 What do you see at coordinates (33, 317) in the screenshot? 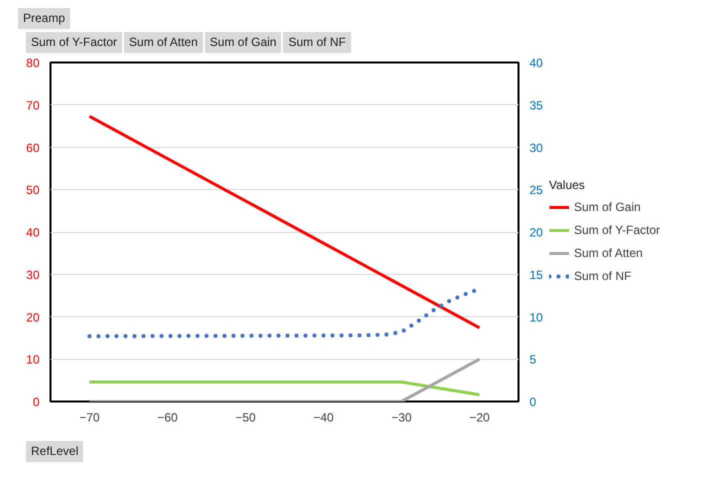
I see `y-tick-label: 20` at bounding box center [33, 317].